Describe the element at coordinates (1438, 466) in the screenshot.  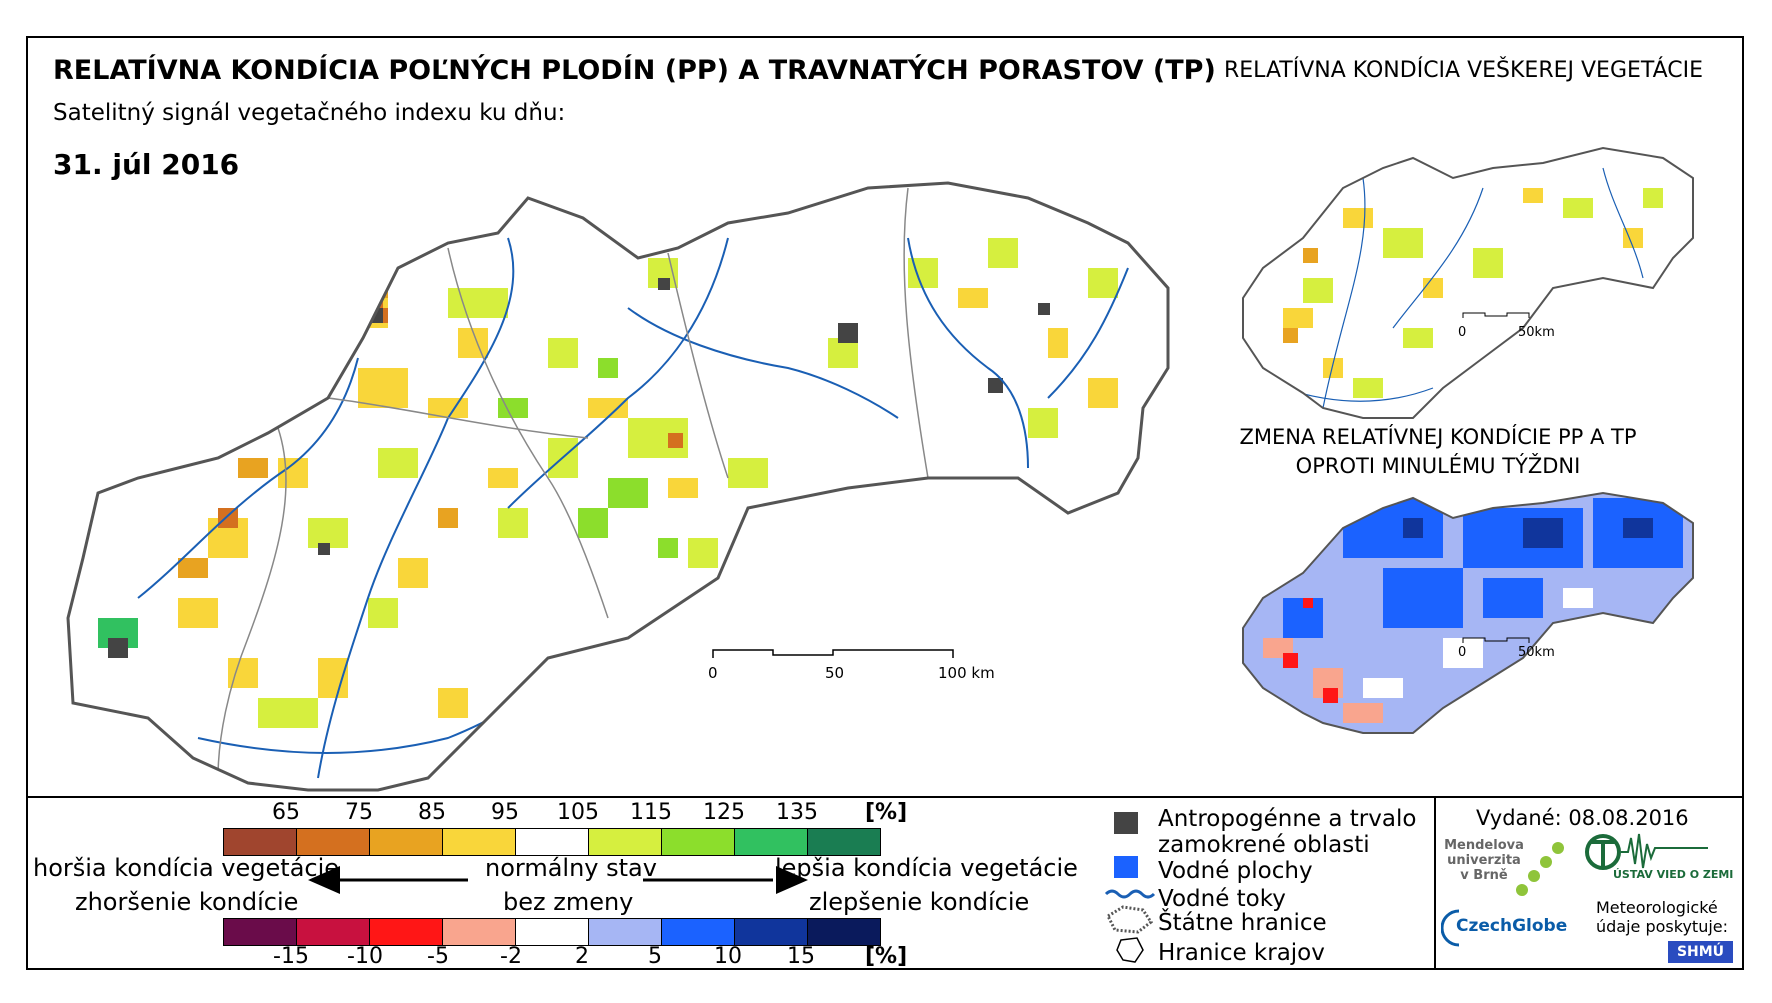
I see `inset-change-title-line2: OPROTI MINULÉMU TÝŽDNI` at that location.